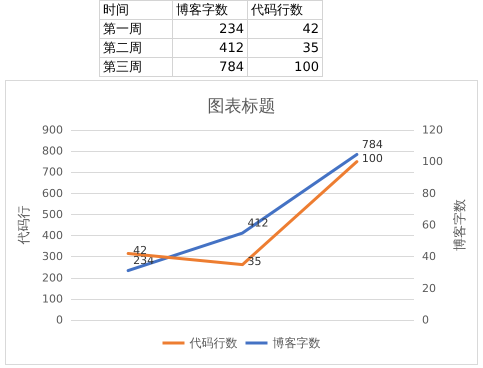  Describe the element at coordinates (429, 193) in the screenshot. I see `y2-tick-label: 80` at that location.